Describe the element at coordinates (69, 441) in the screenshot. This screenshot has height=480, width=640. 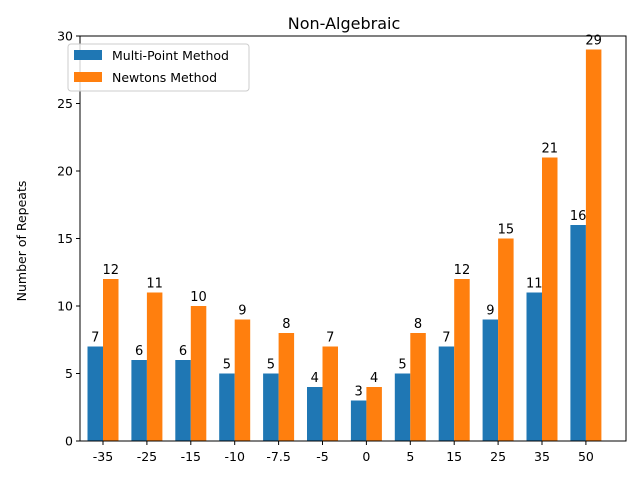
I see `y-tick-label: 0` at that location.